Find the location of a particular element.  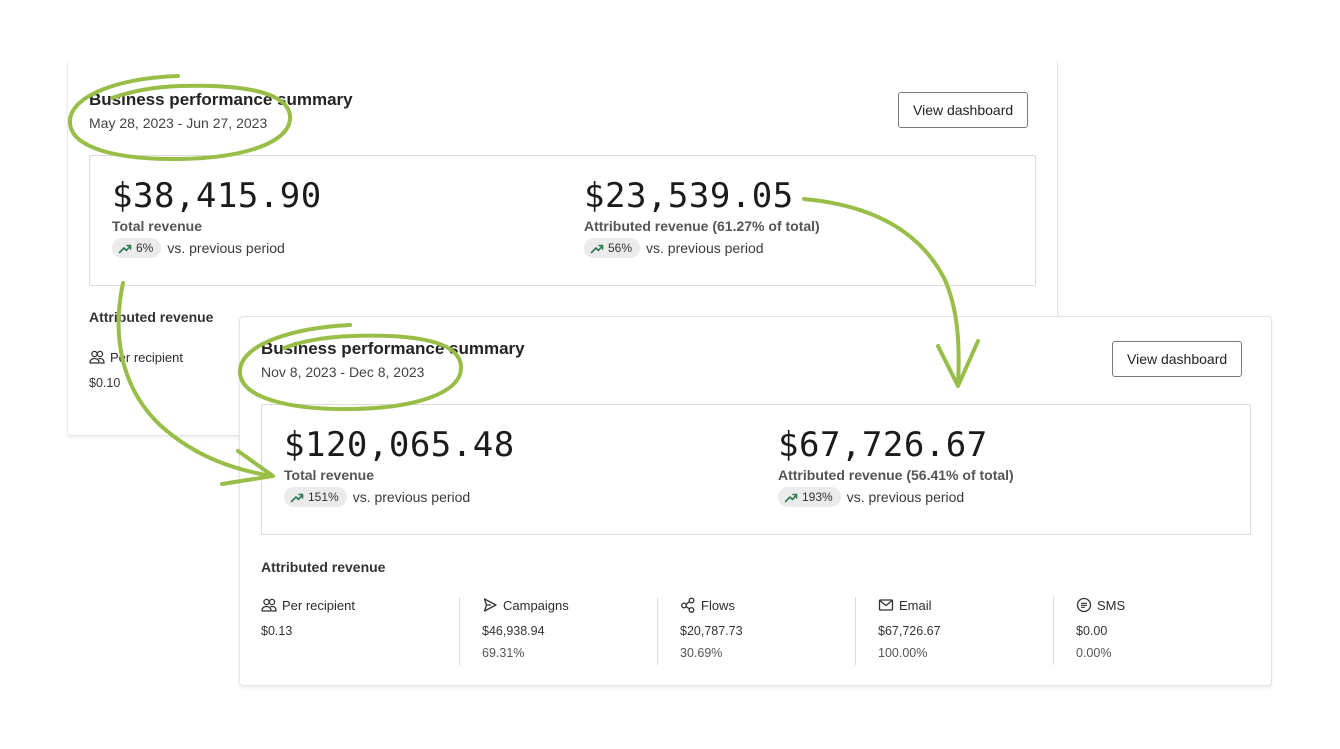

trend-row: 151% vs. previous period is located at coordinates (399, 497).